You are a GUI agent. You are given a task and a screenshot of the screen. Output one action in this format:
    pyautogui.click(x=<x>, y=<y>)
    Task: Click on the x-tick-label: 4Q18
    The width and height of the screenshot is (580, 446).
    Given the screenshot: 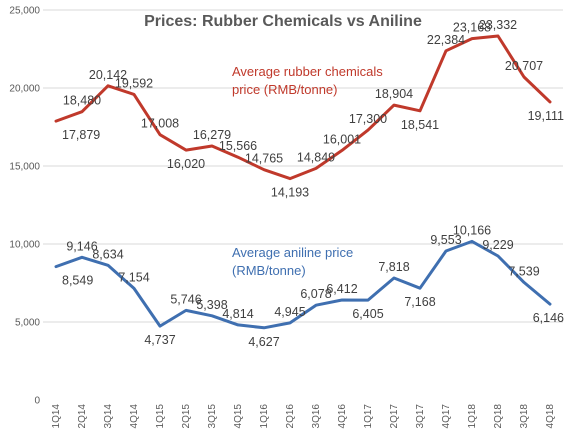 What is the action you would take?
    pyautogui.click(x=550, y=416)
    